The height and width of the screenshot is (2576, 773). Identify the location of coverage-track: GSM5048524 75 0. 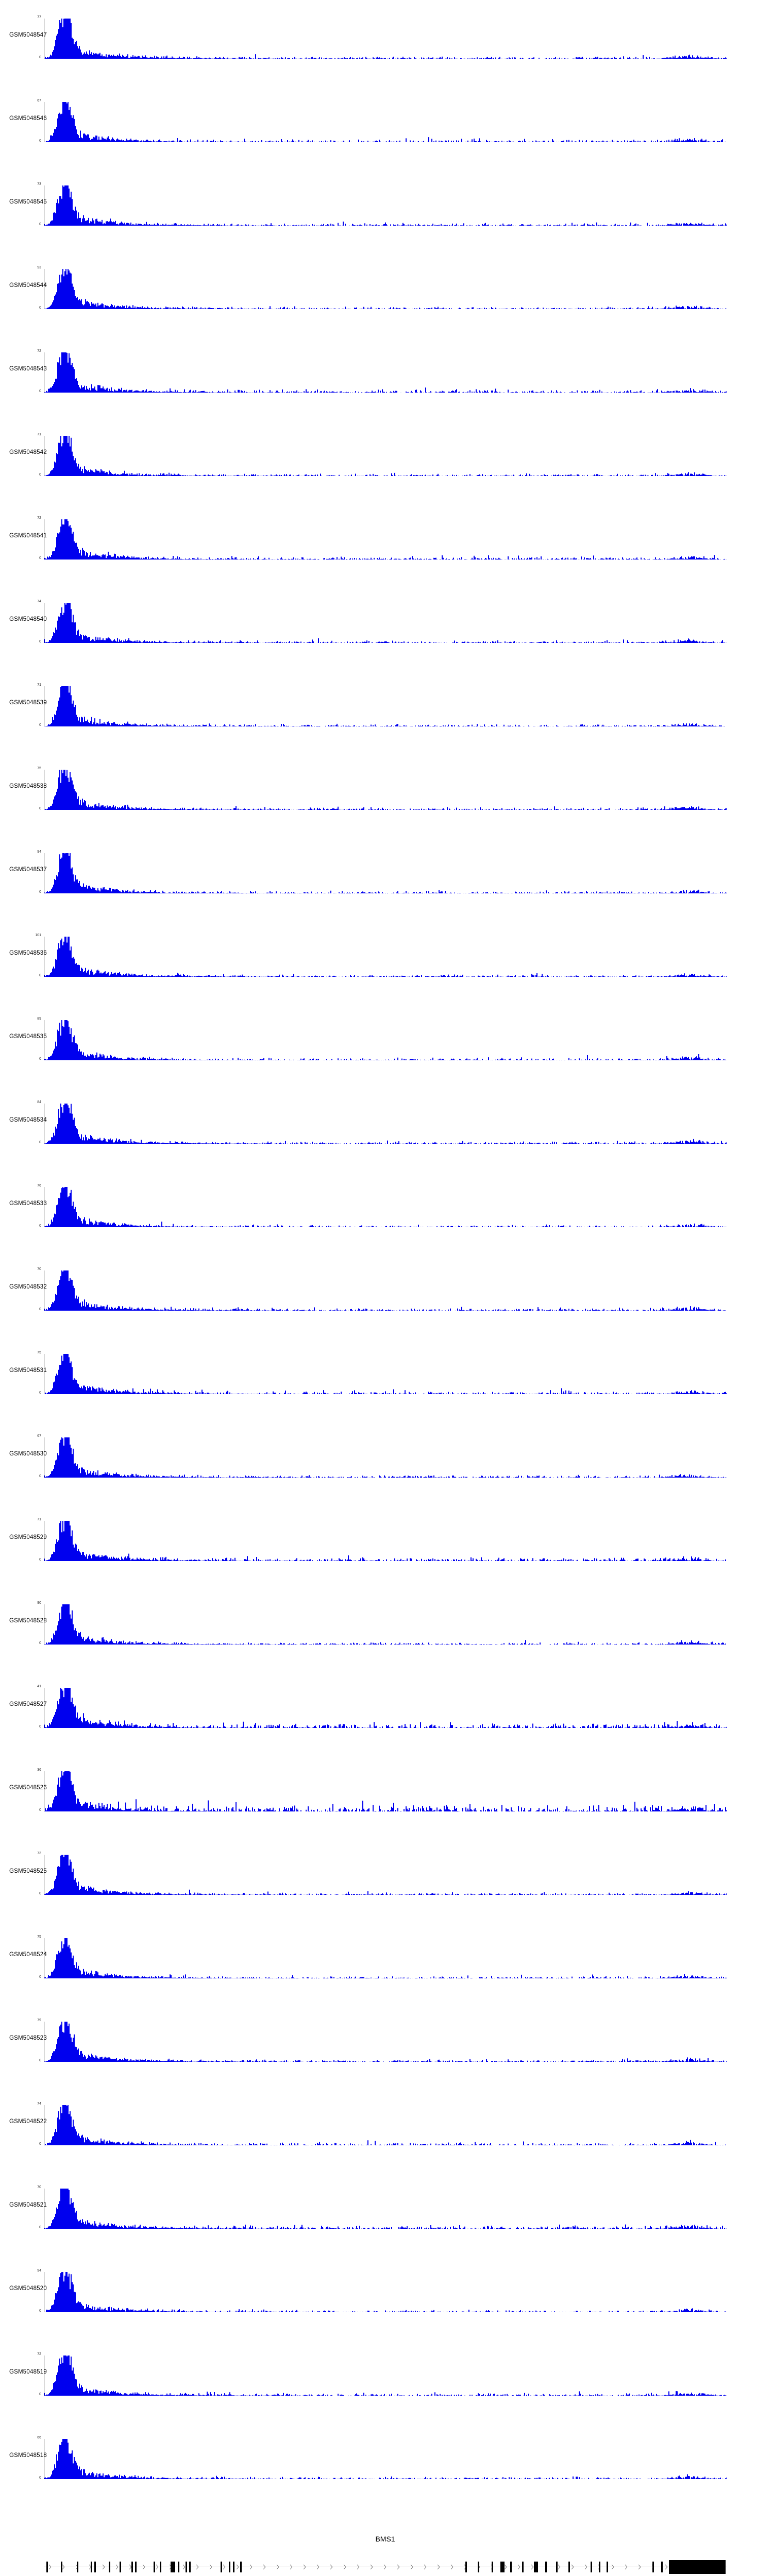
(386, 1976).